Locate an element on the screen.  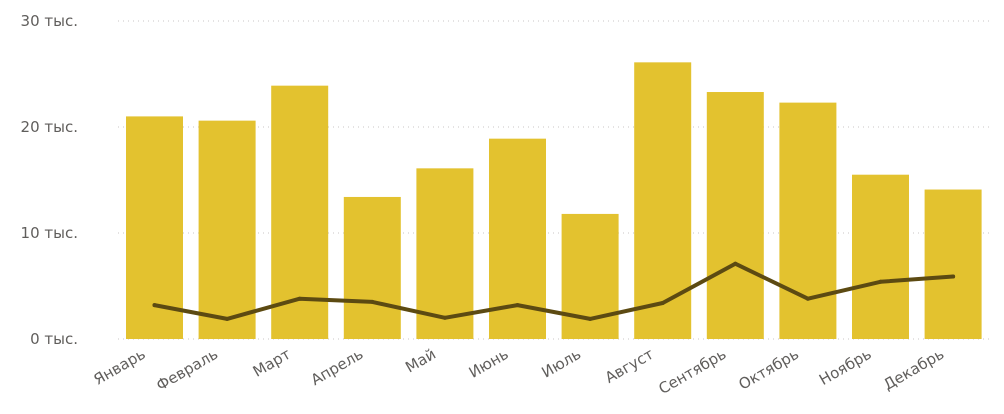
y-axis: 0 тыс. 10 тыс. 20 тыс. 30 тыс. is located at coordinates (49, 180).